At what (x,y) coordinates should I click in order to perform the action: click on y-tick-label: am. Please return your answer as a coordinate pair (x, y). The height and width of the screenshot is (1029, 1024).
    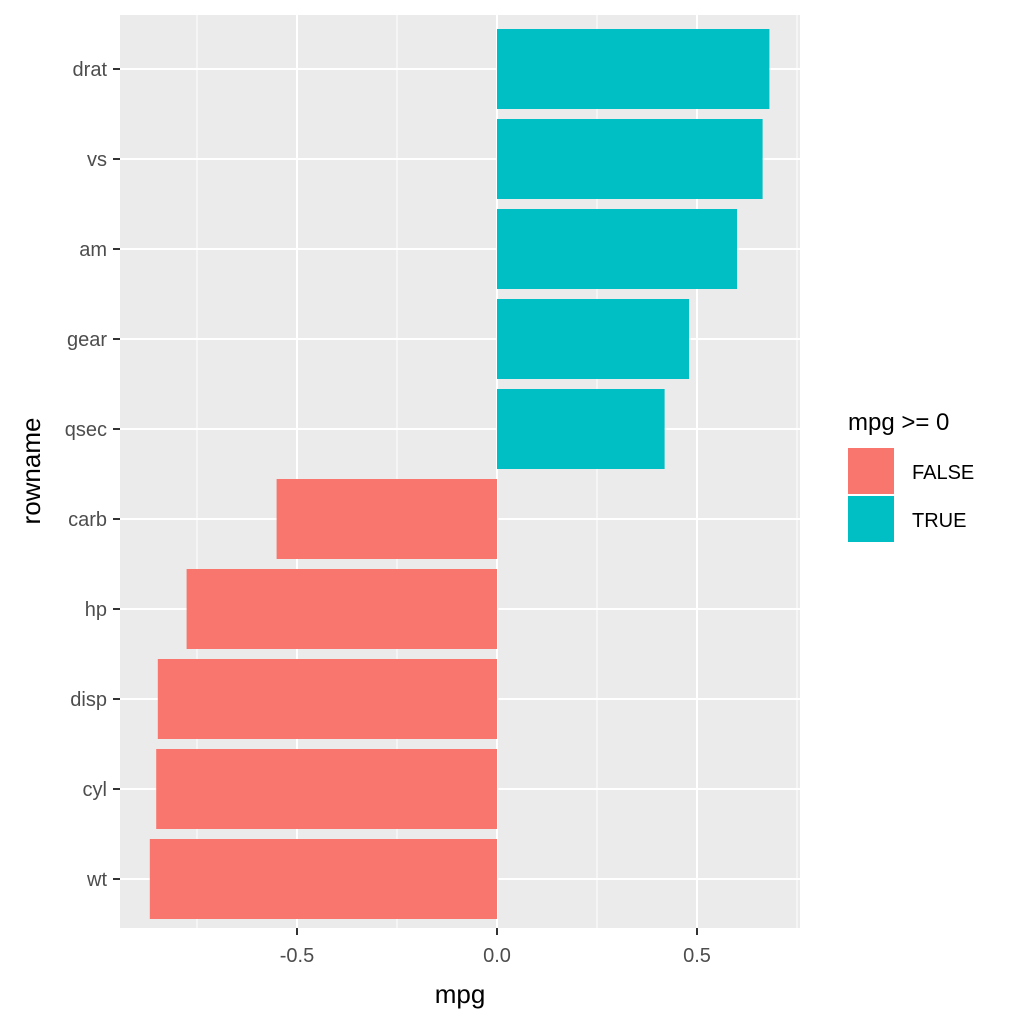
    Looking at the image, I should click on (93, 250).